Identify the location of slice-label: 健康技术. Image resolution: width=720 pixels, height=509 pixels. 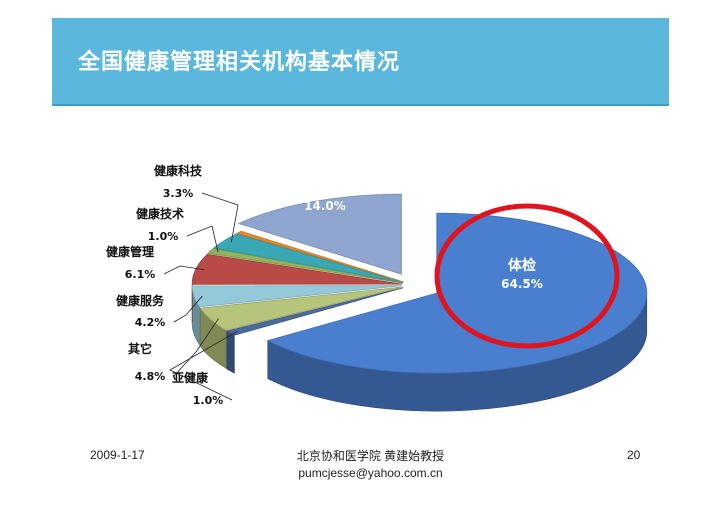
(160, 213).